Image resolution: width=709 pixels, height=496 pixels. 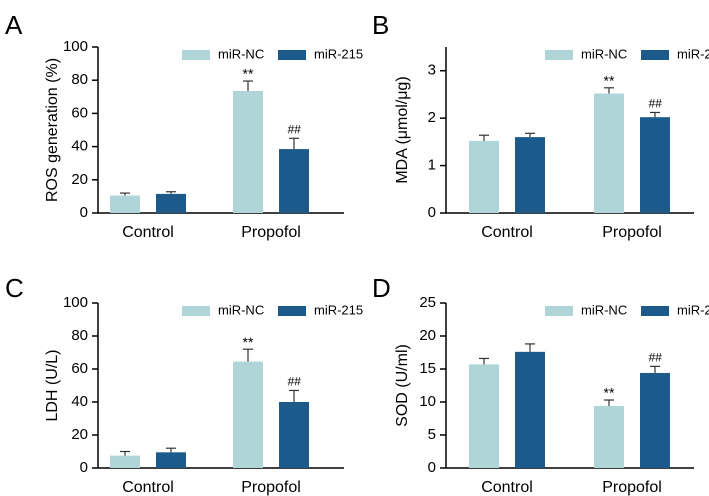 I want to click on y-tick-label: 3, so click(x=432, y=70).